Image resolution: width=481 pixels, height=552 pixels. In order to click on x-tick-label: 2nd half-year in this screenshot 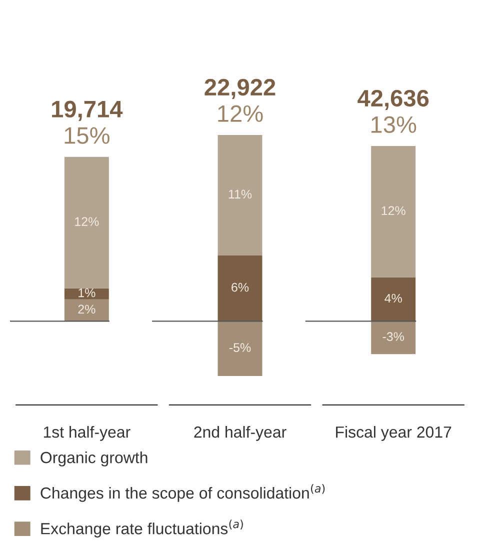, I will do `click(240, 433)`.